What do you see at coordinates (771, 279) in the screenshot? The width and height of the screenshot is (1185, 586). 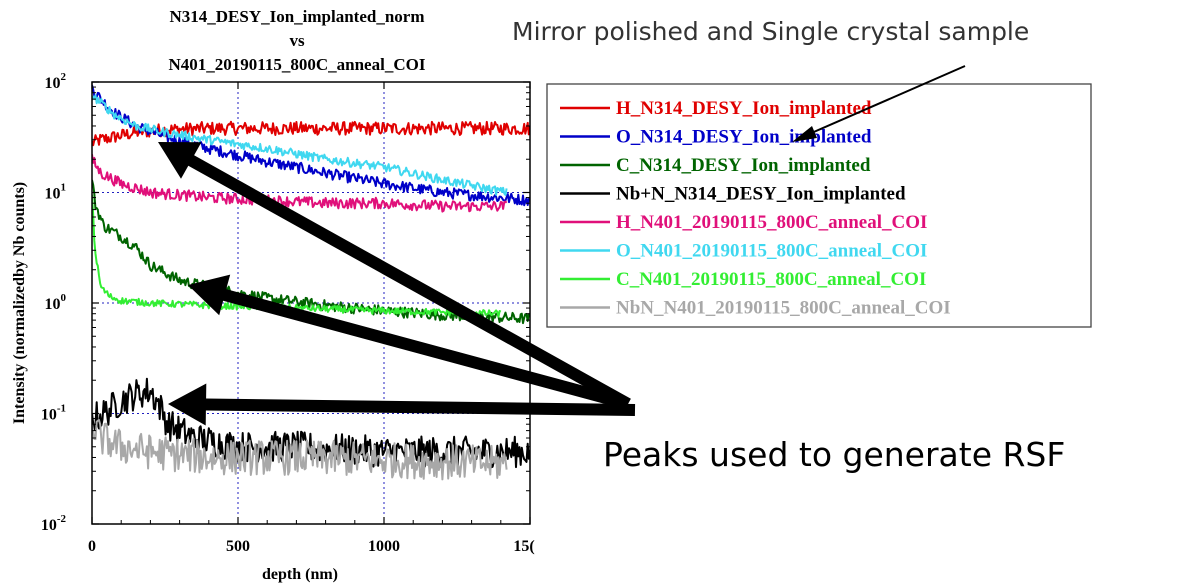 I see `legend-label-6: C_N401_20190115_800C_anneal_COI` at bounding box center [771, 279].